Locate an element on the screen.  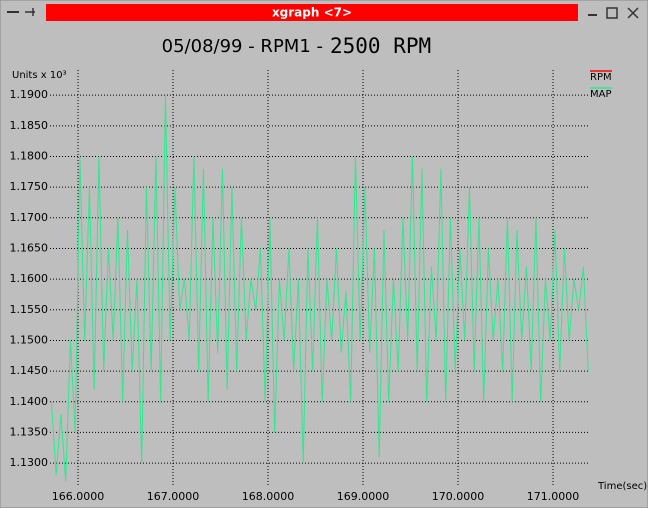
y-tick-label: 1.1850 is located at coordinates (29, 125).